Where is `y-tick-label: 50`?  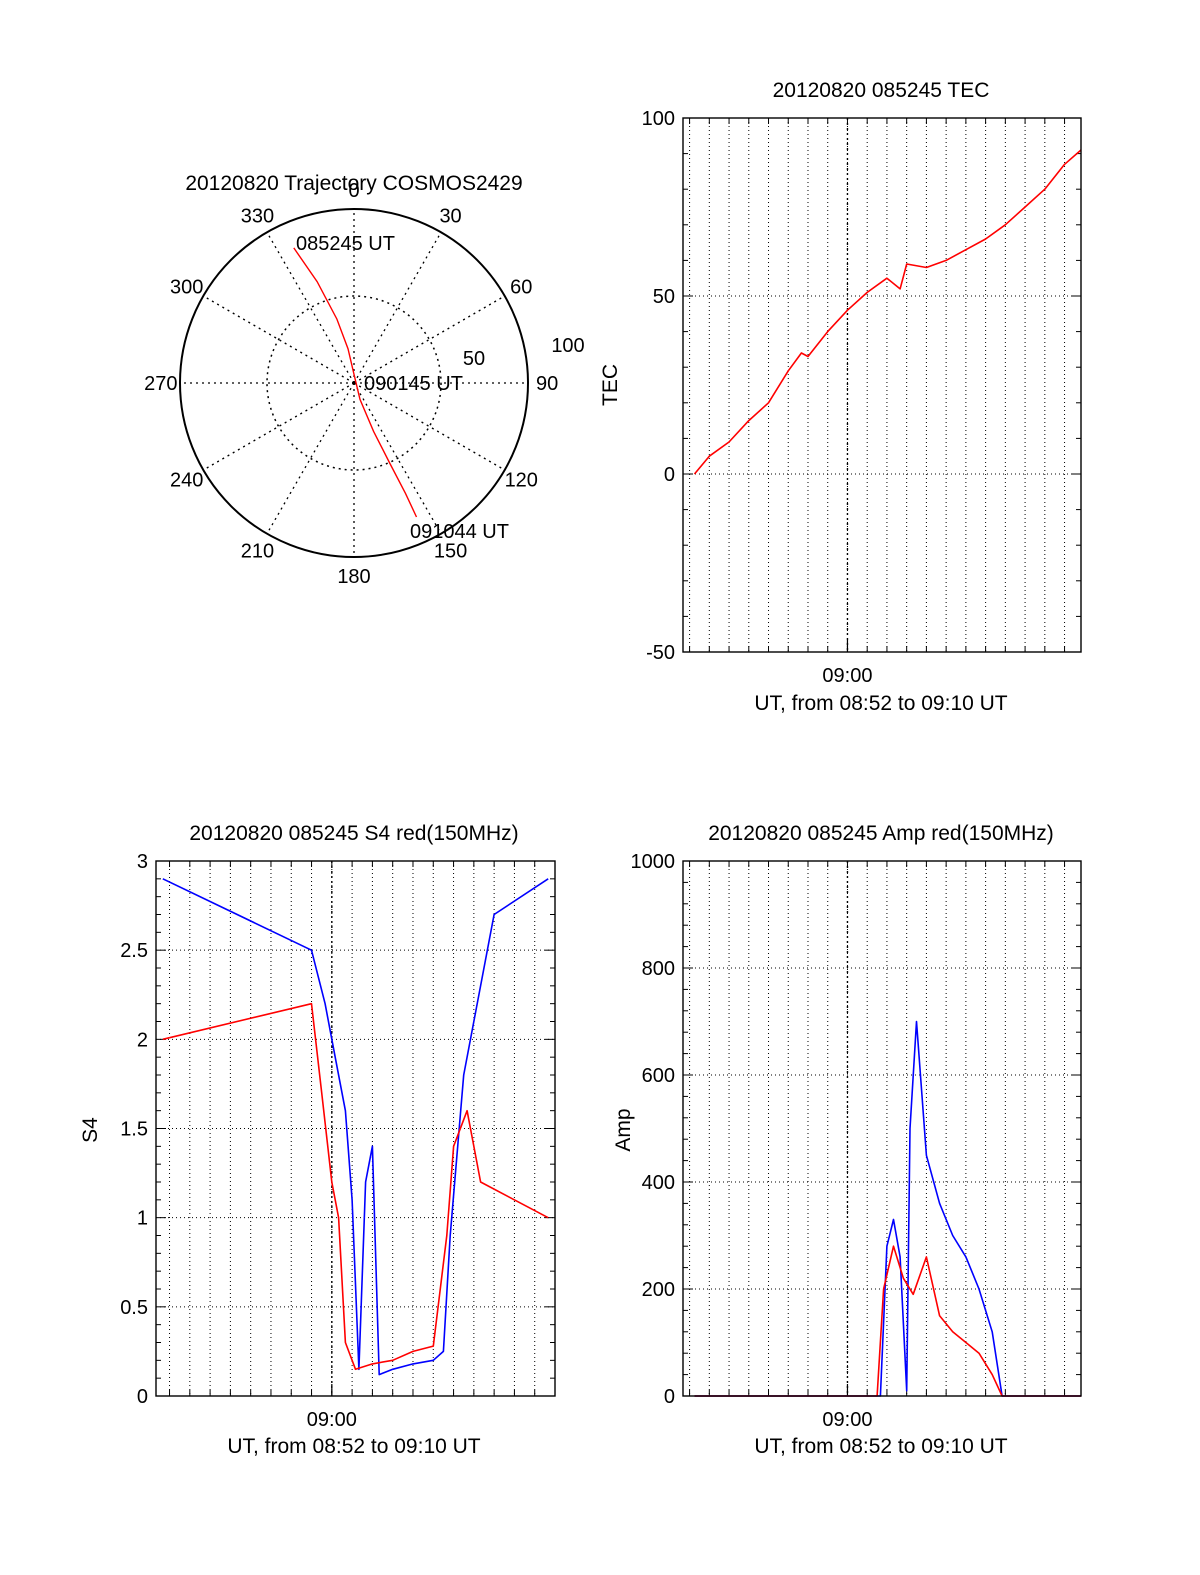
y-tick-label: 50 is located at coordinates (664, 297).